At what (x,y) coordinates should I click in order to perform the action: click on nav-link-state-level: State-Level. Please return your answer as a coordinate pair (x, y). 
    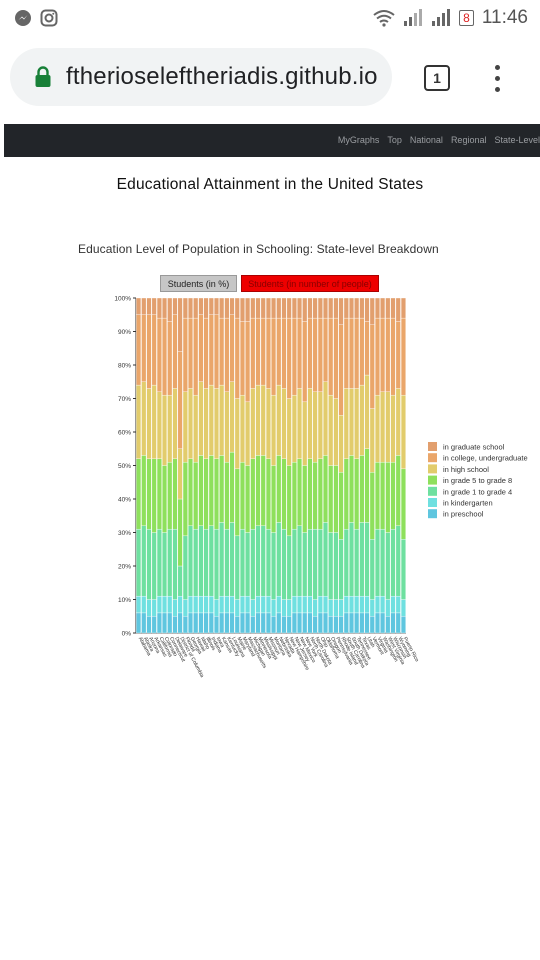
    Looking at the image, I should click on (517, 140).